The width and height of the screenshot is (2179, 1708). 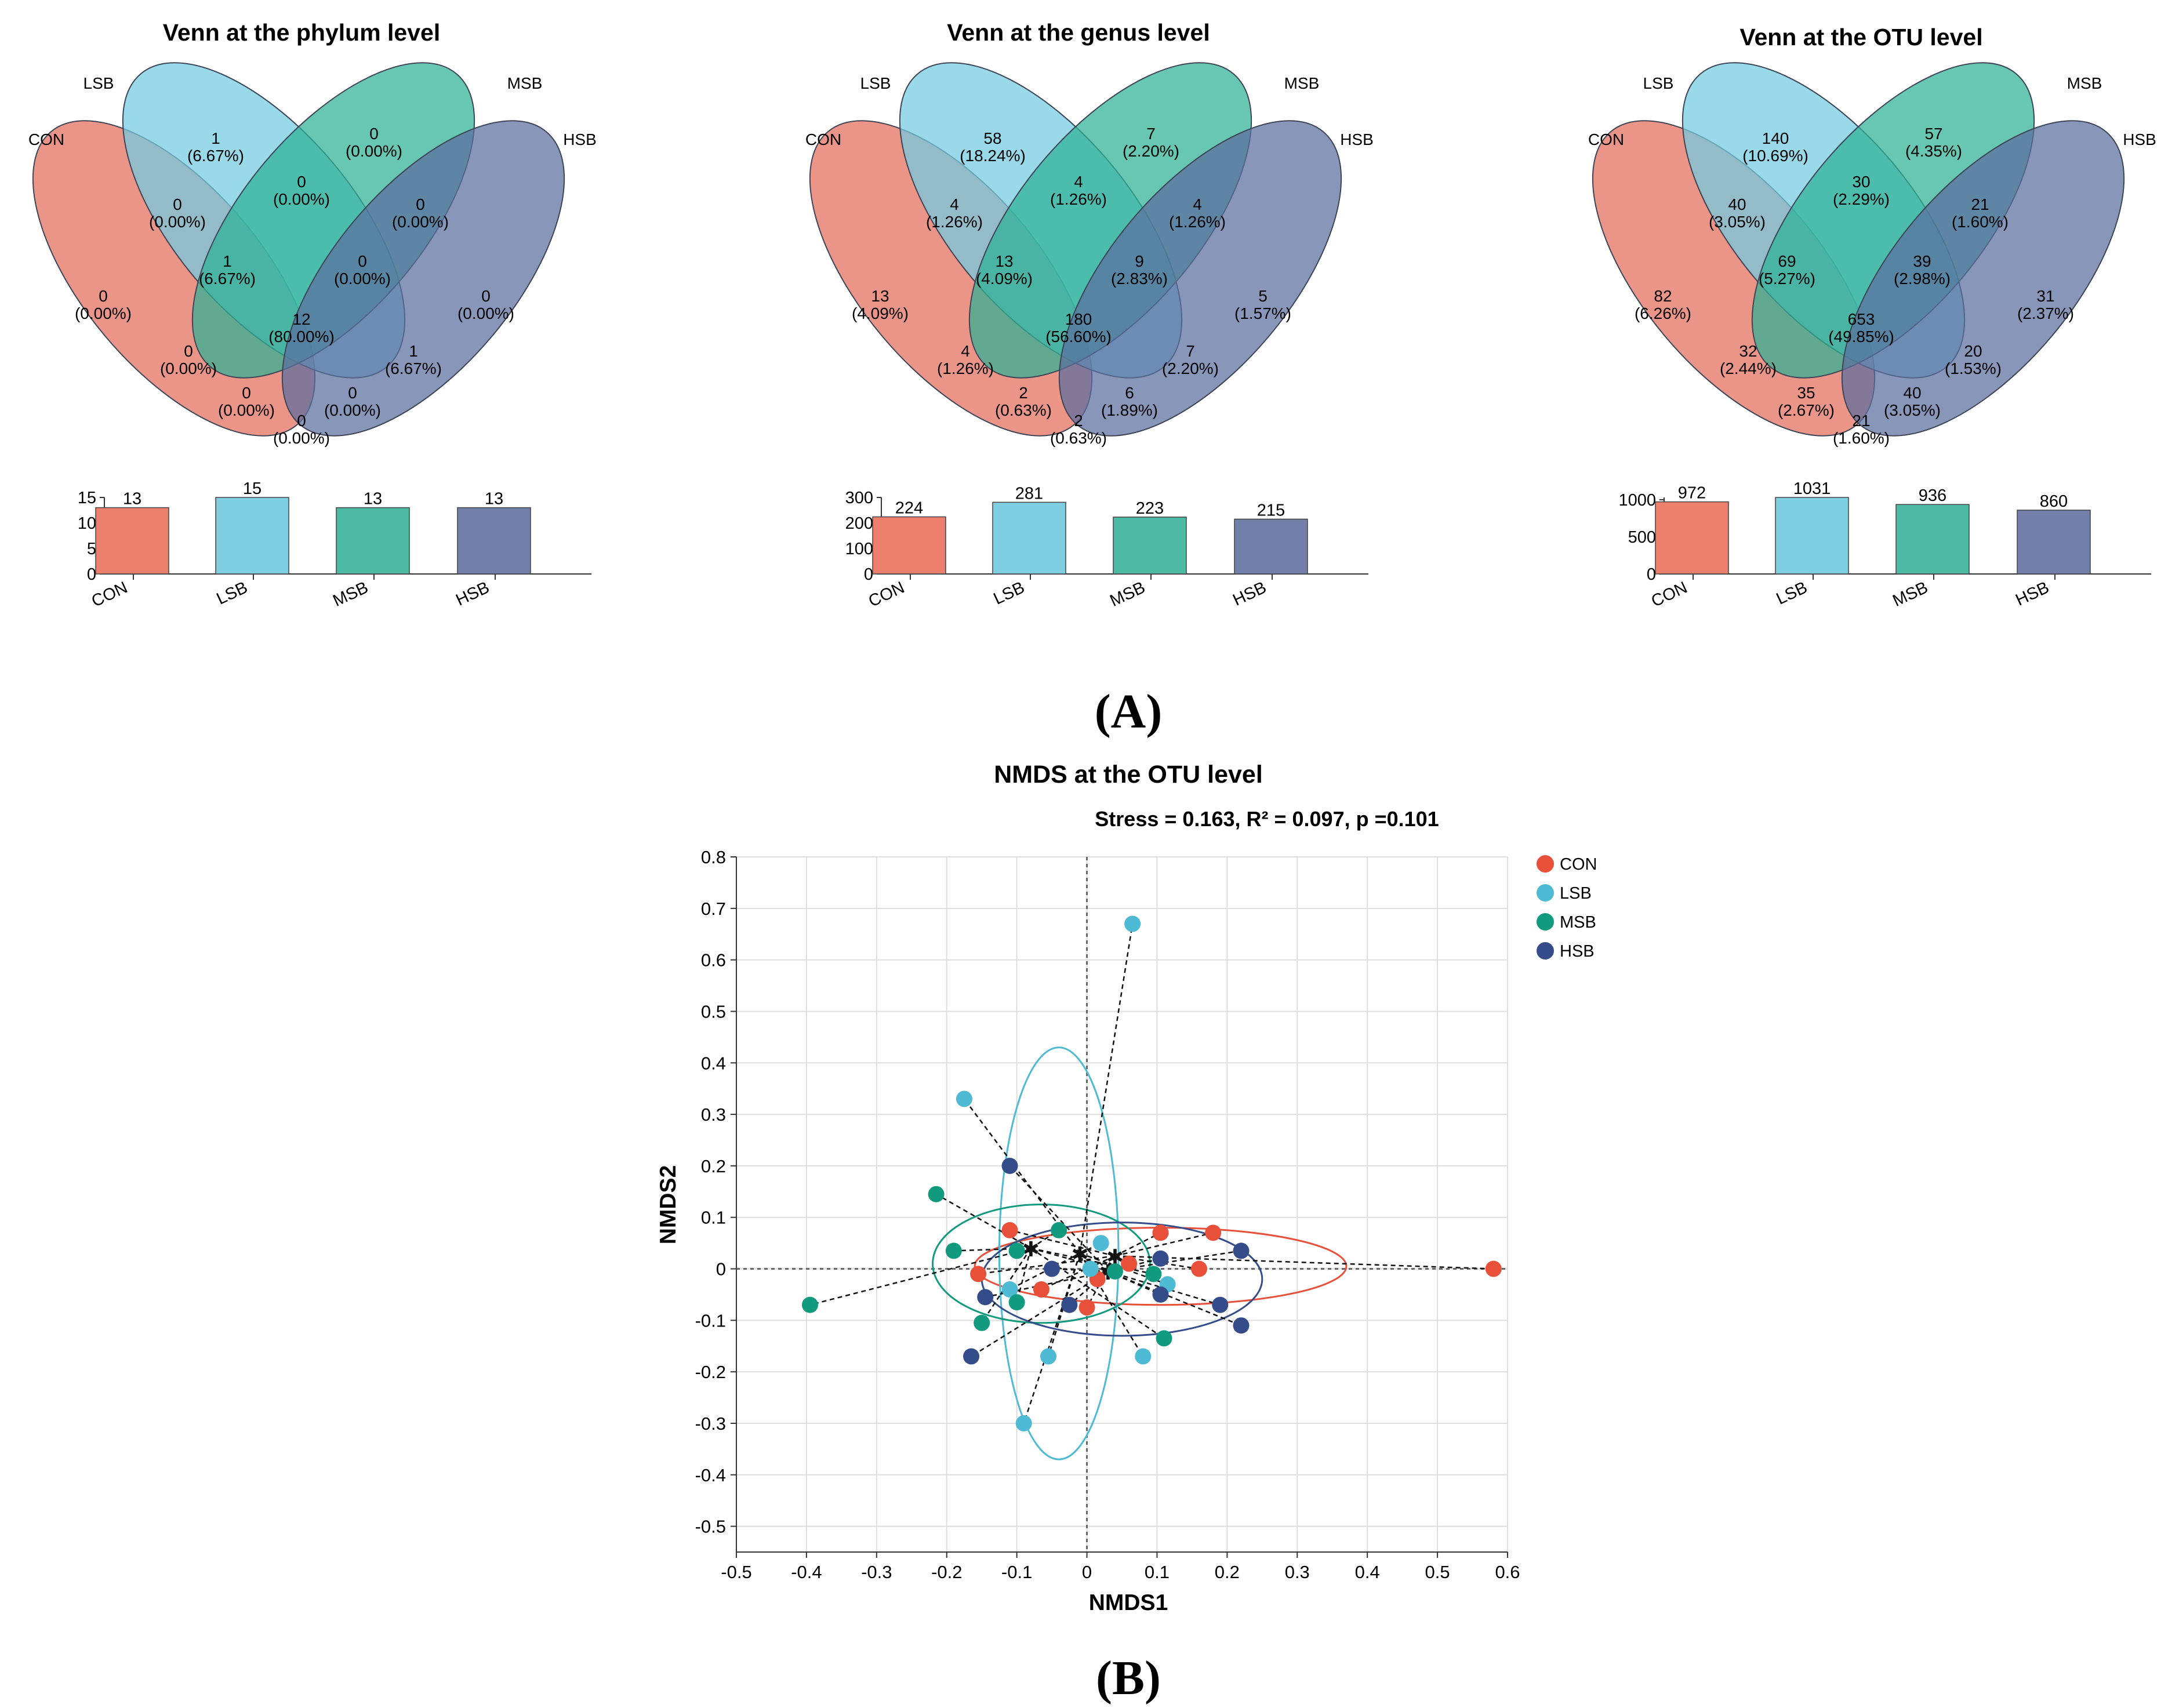 What do you see at coordinates (1267, 819) in the screenshot?
I see `nmds-stats: Stress = 0.163, R² = 0.097, p =0.101` at bounding box center [1267, 819].